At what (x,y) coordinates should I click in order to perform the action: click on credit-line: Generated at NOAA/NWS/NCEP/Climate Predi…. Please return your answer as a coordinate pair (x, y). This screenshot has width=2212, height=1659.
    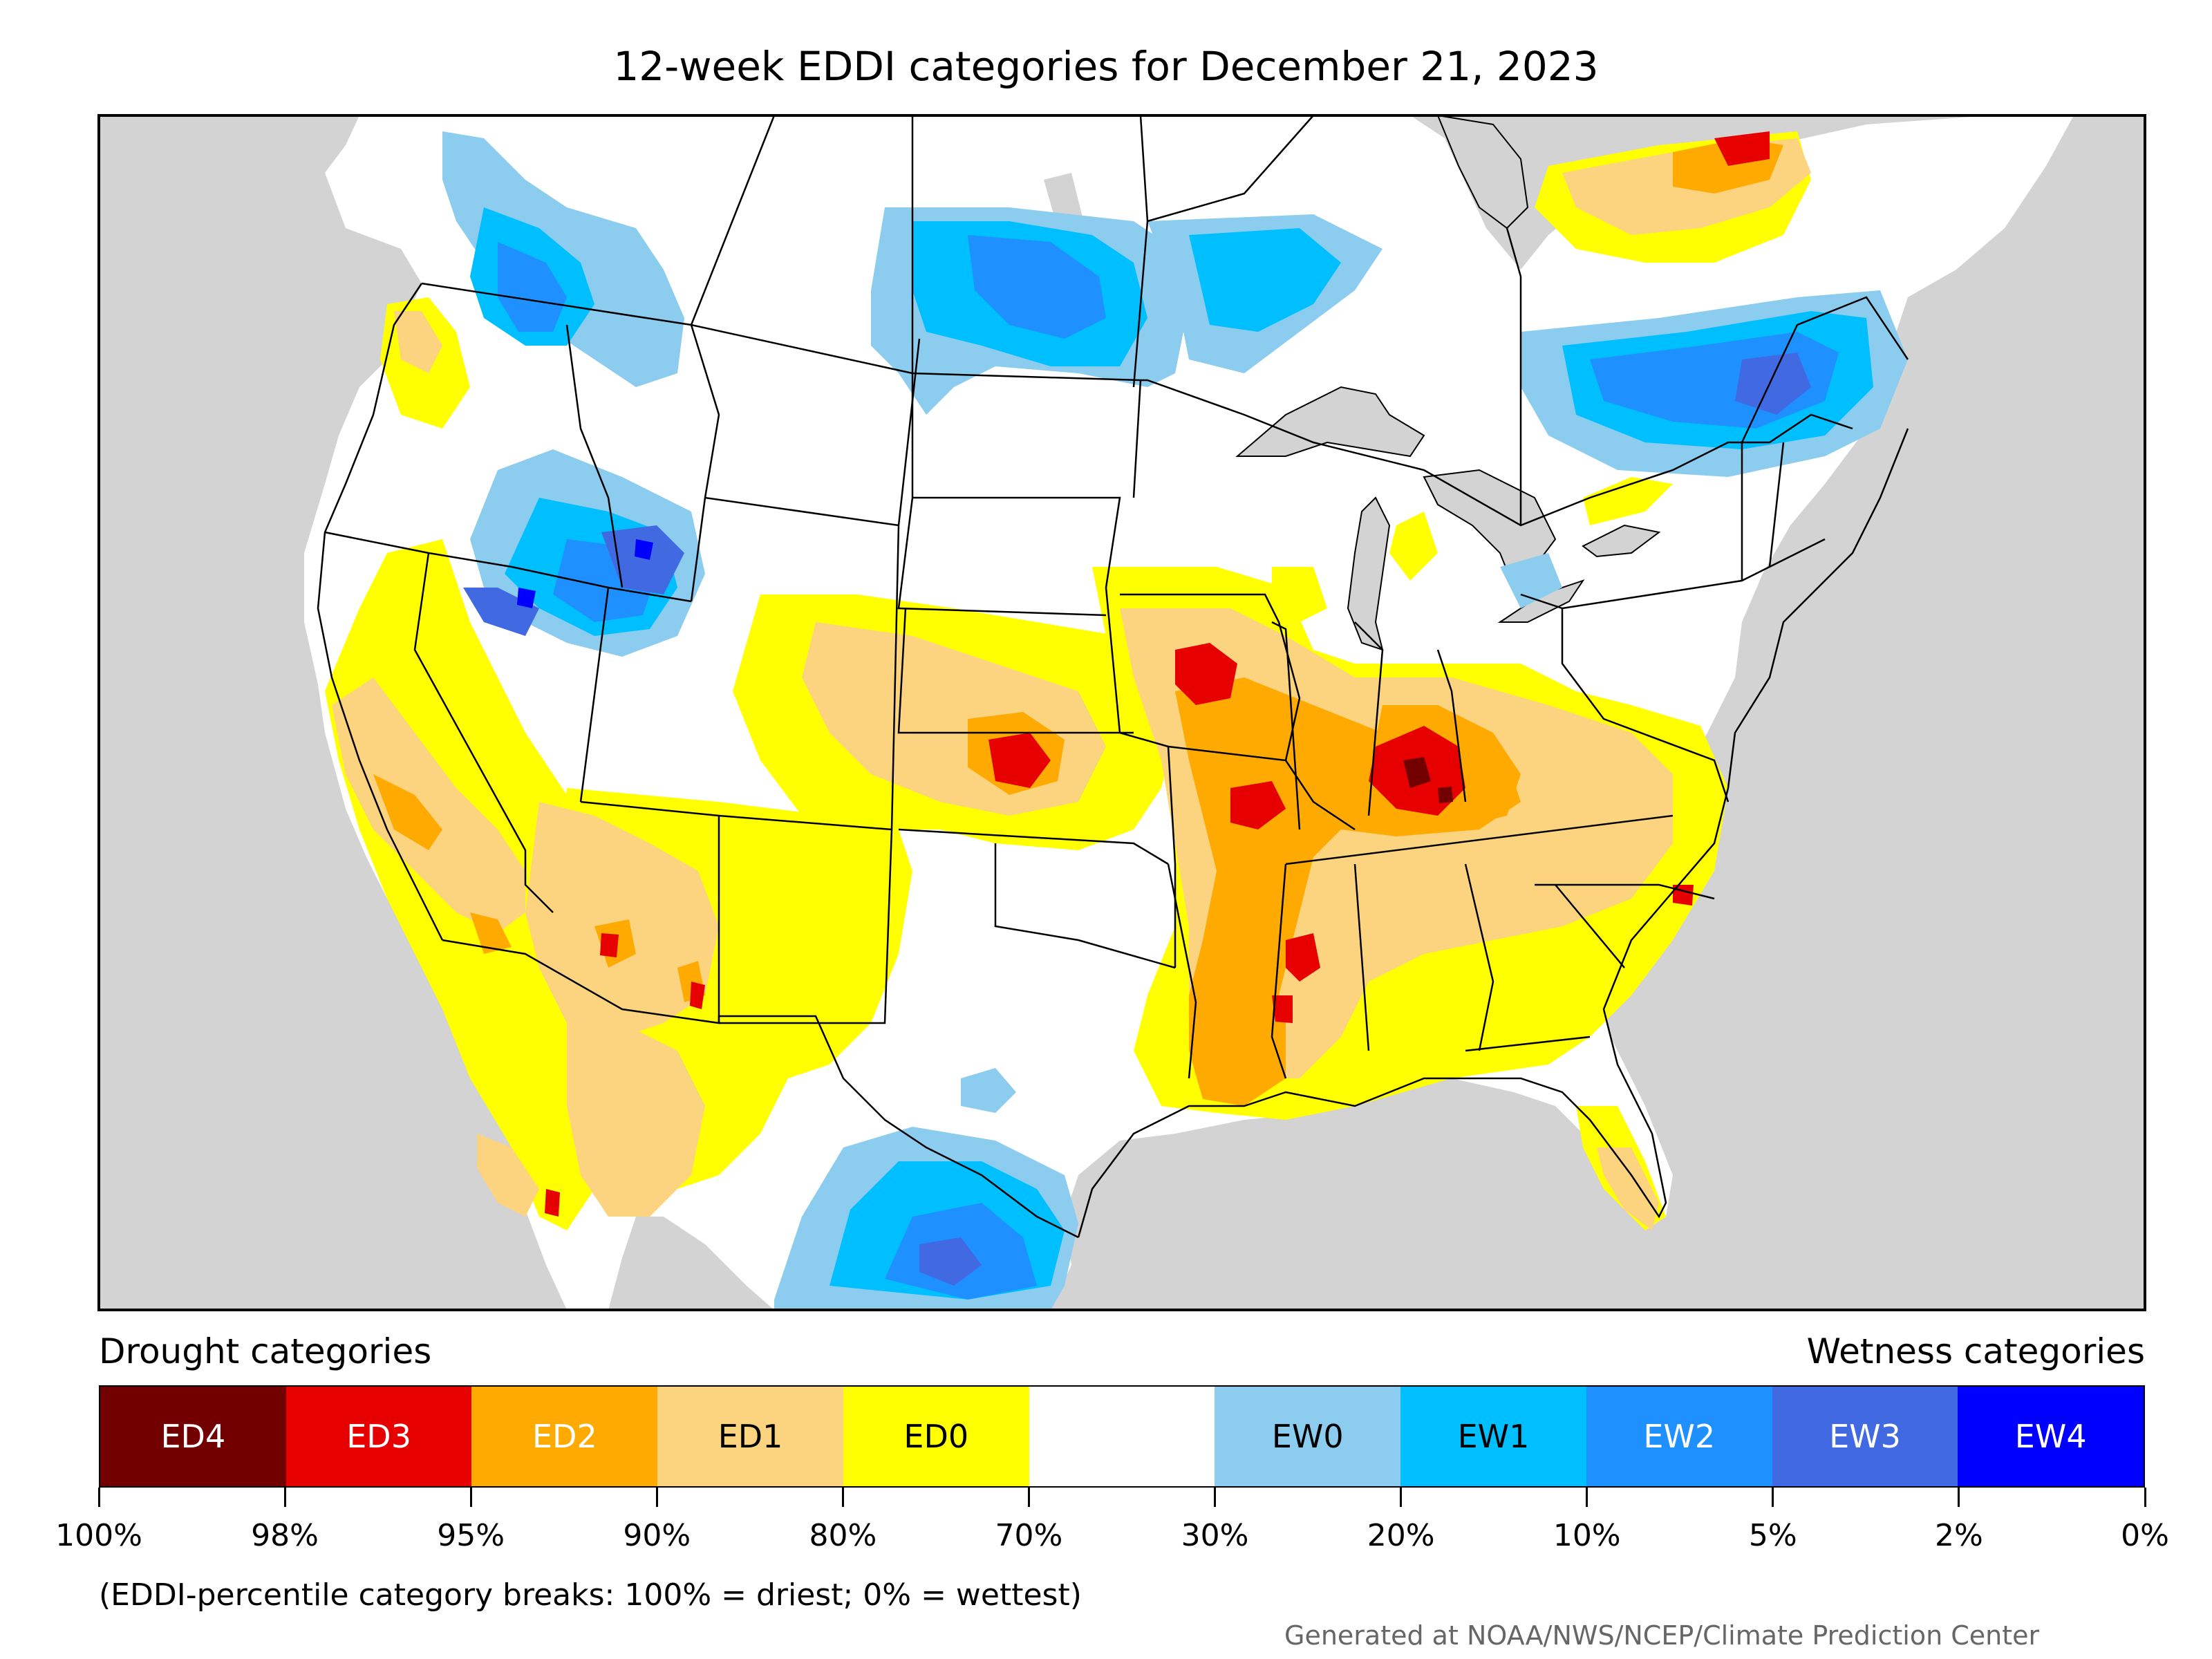
    Looking at the image, I should click on (1662, 1635).